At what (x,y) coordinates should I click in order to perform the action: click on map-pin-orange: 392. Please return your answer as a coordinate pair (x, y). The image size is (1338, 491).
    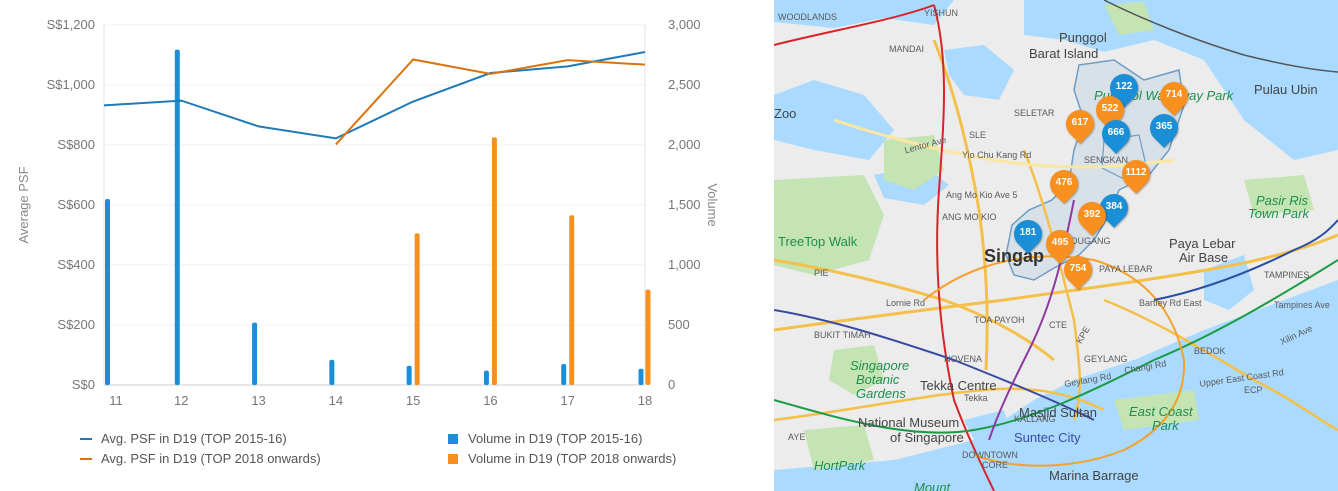
    Looking at the image, I should click on (1092, 217).